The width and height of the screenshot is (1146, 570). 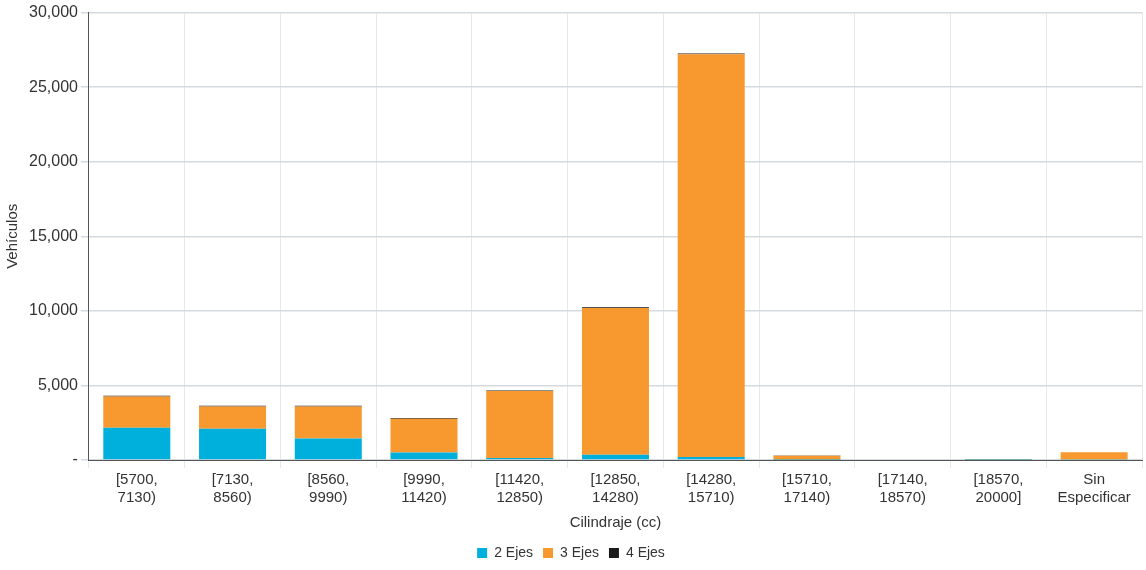 I want to click on legend-label: 4 Ejes, so click(x=645, y=551).